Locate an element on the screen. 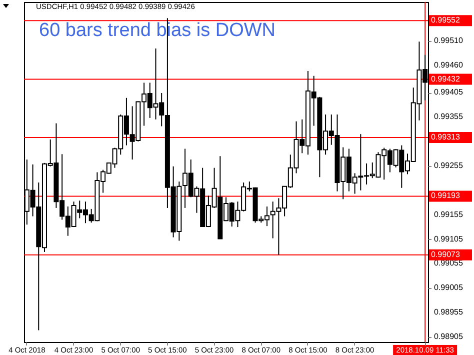  y-tick-label: 0.99105 is located at coordinates (449, 239).